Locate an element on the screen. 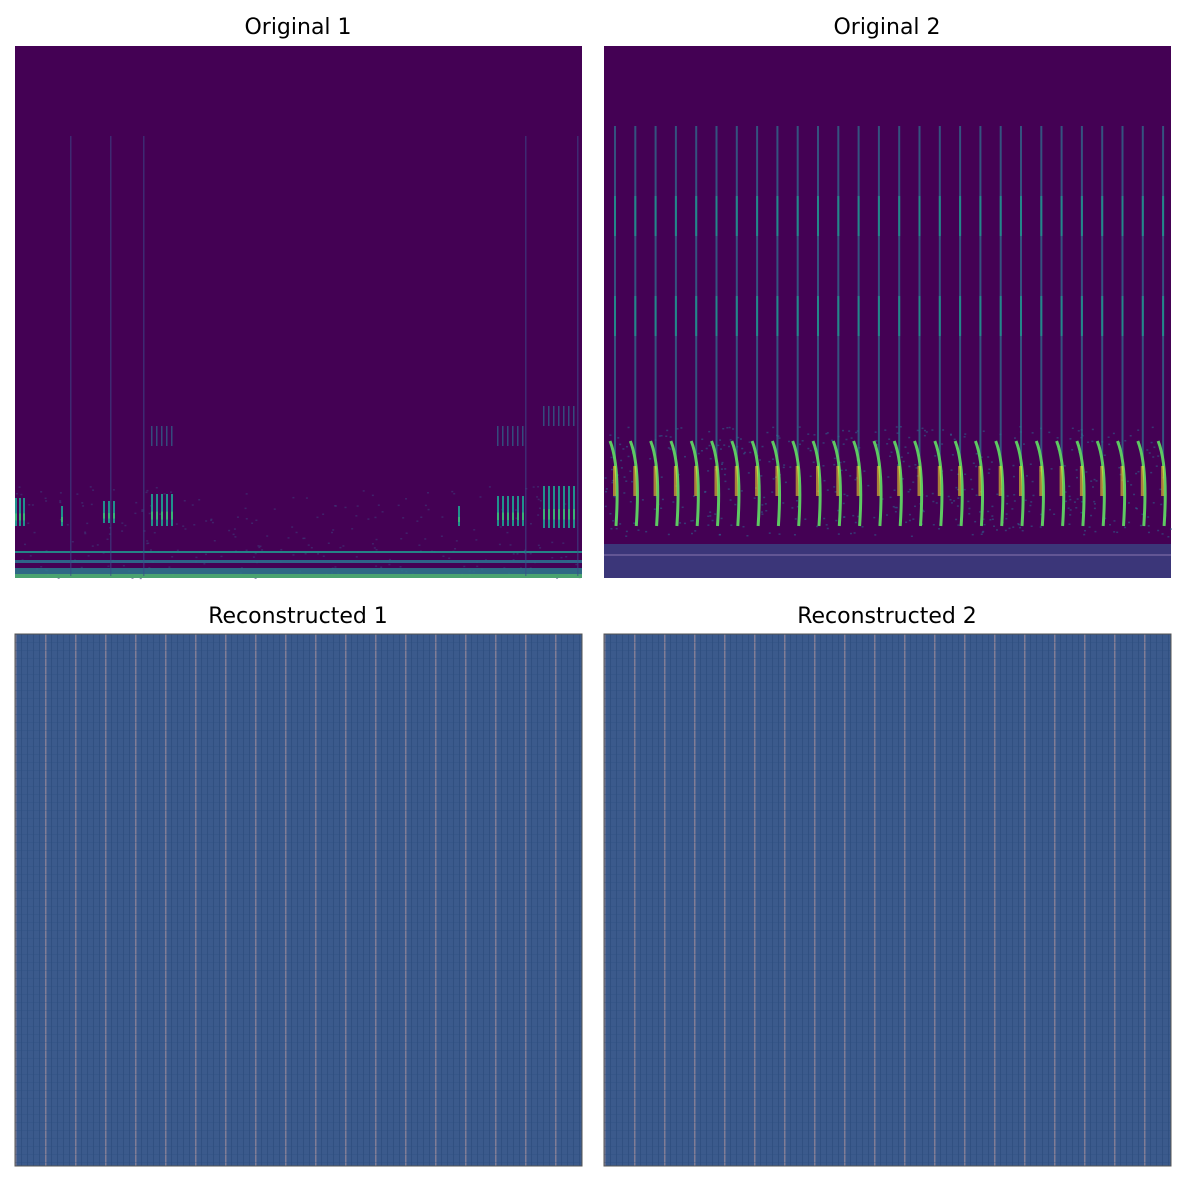 The image size is (1185, 1182). panel-title-reconstructed-1: Reconstructed 1 is located at coordinates (298, 616).